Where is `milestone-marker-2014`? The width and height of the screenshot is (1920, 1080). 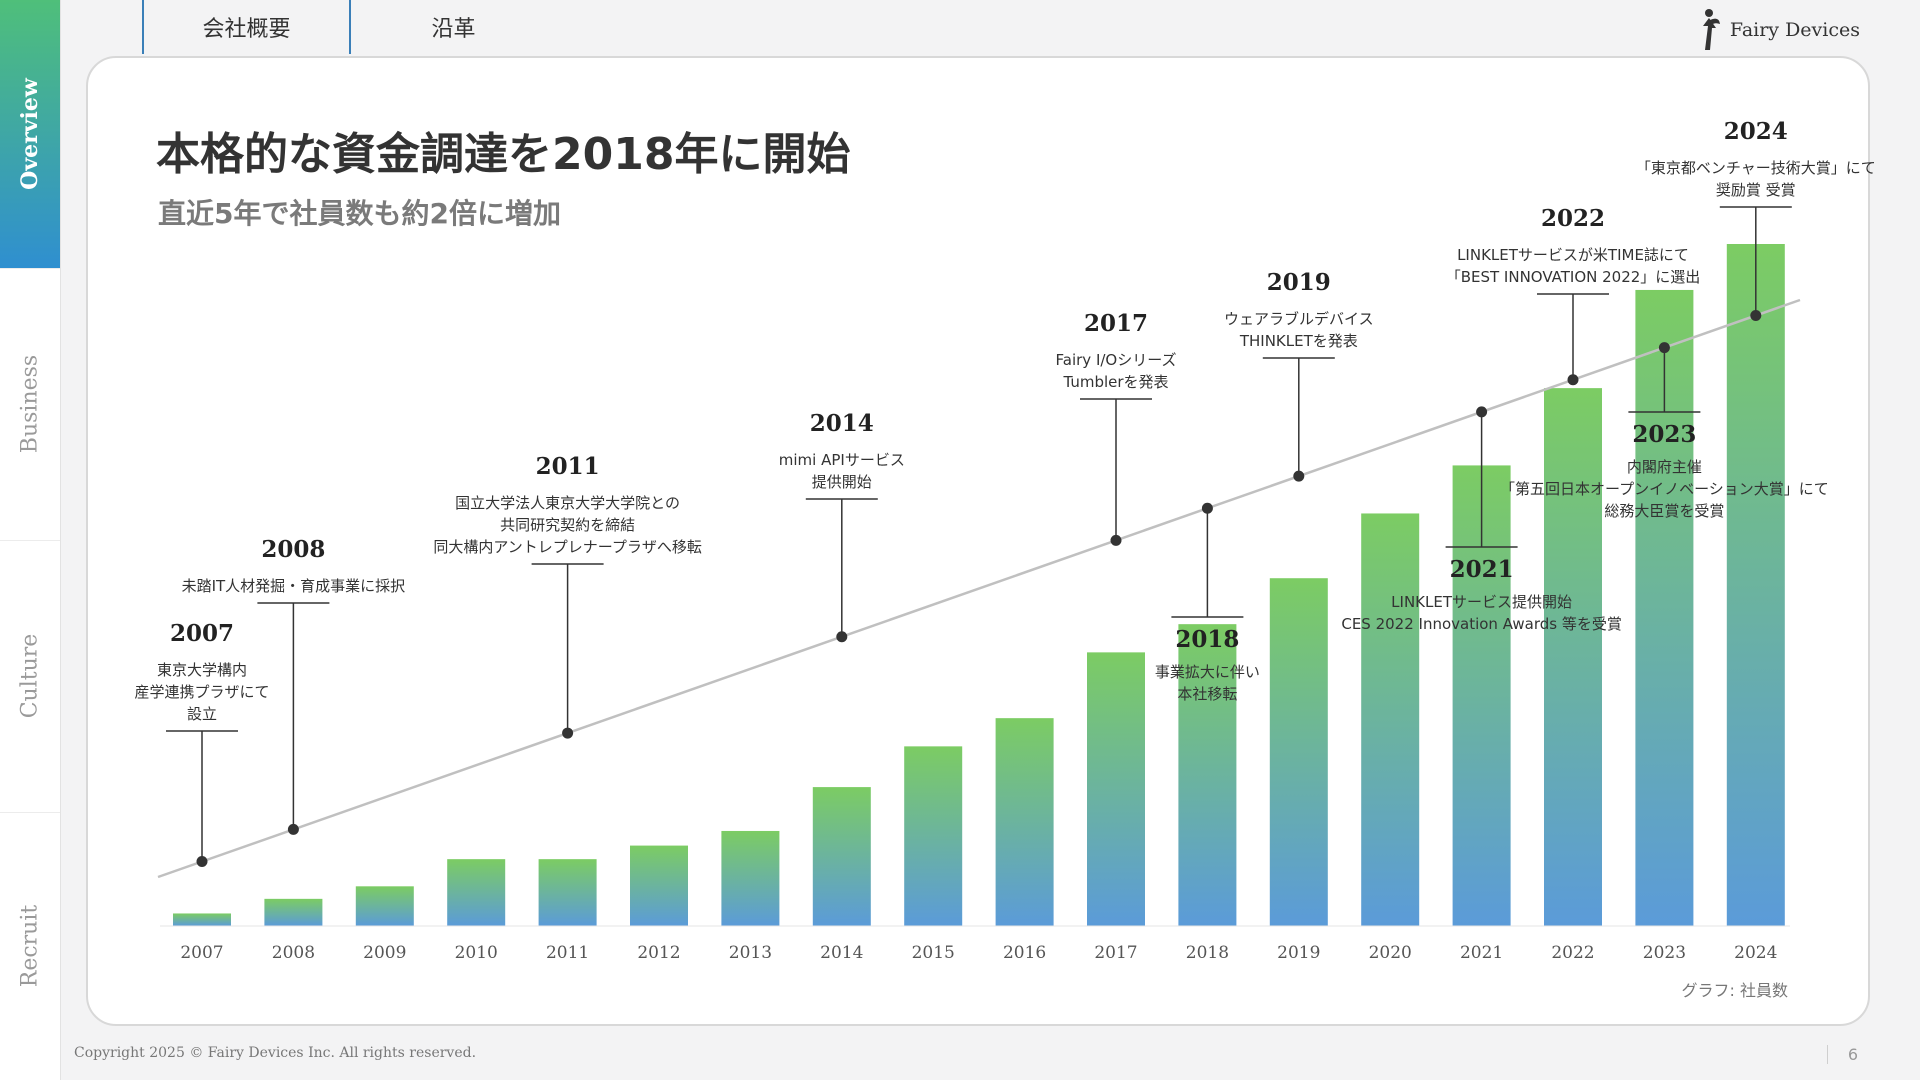
milestone-marker-2014 is located at coordinates (842, 637).